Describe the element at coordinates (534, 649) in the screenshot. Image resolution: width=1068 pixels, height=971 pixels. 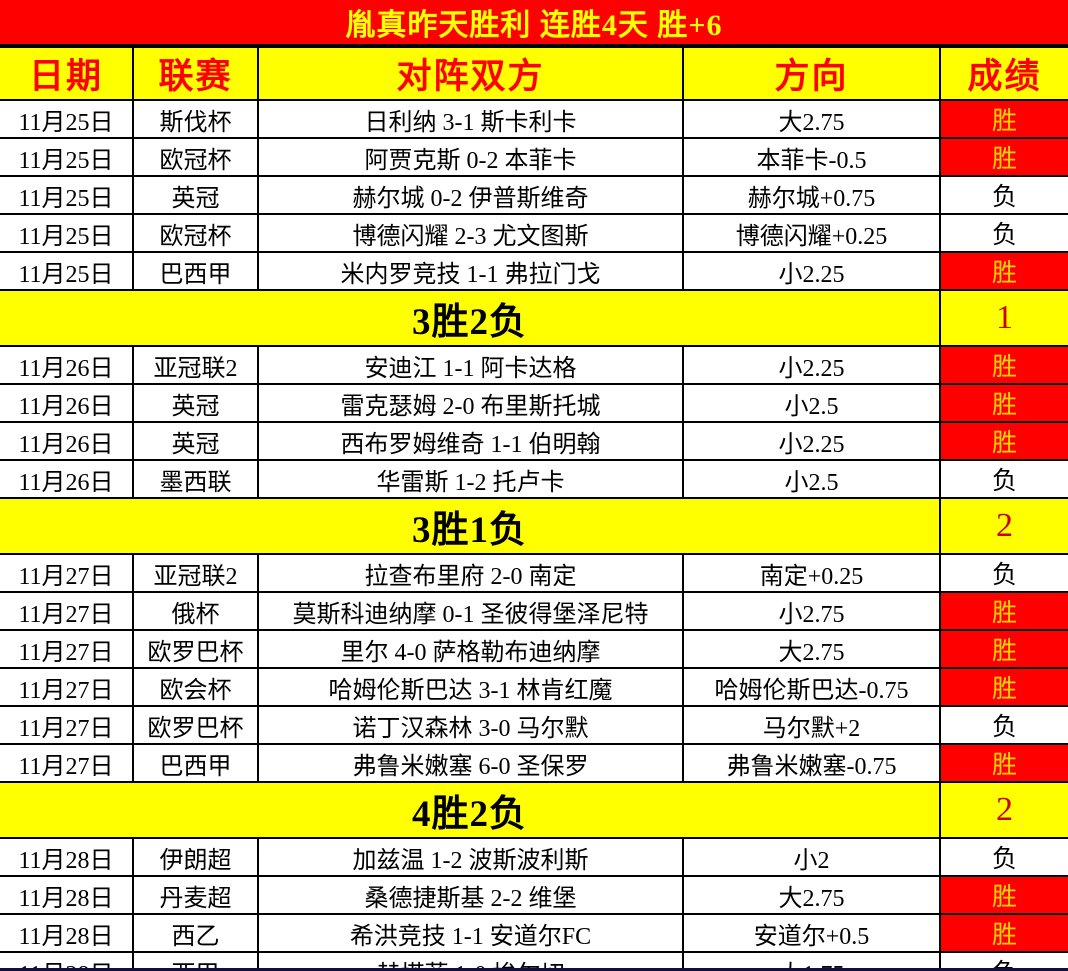
I see `table-row: 11月27日 欧罗巴杯 里尔 4-0 萨格勒布迪纳摩 大2.75 胜` at that location.